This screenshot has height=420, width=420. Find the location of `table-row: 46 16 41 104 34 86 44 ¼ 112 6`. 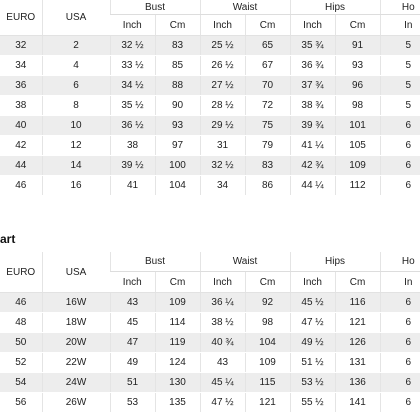

table-row: 46 16 41 104 34 86 44 ¼ 112 6 is located at coordinates (210, 185).